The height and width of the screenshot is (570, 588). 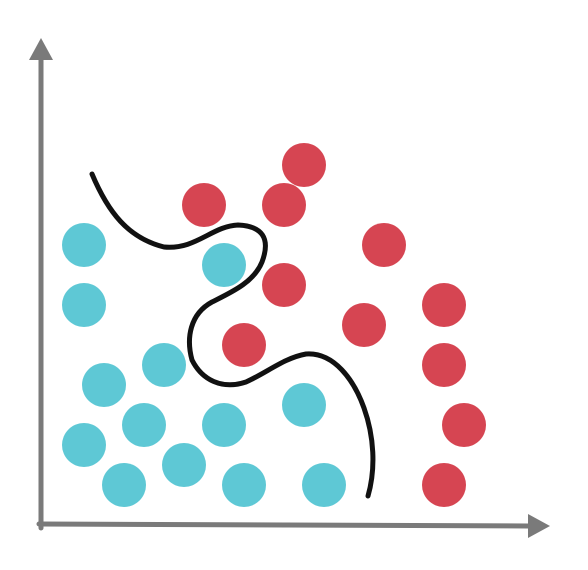 I want to click on arrow-right-icon, so click(x=539, y=526).